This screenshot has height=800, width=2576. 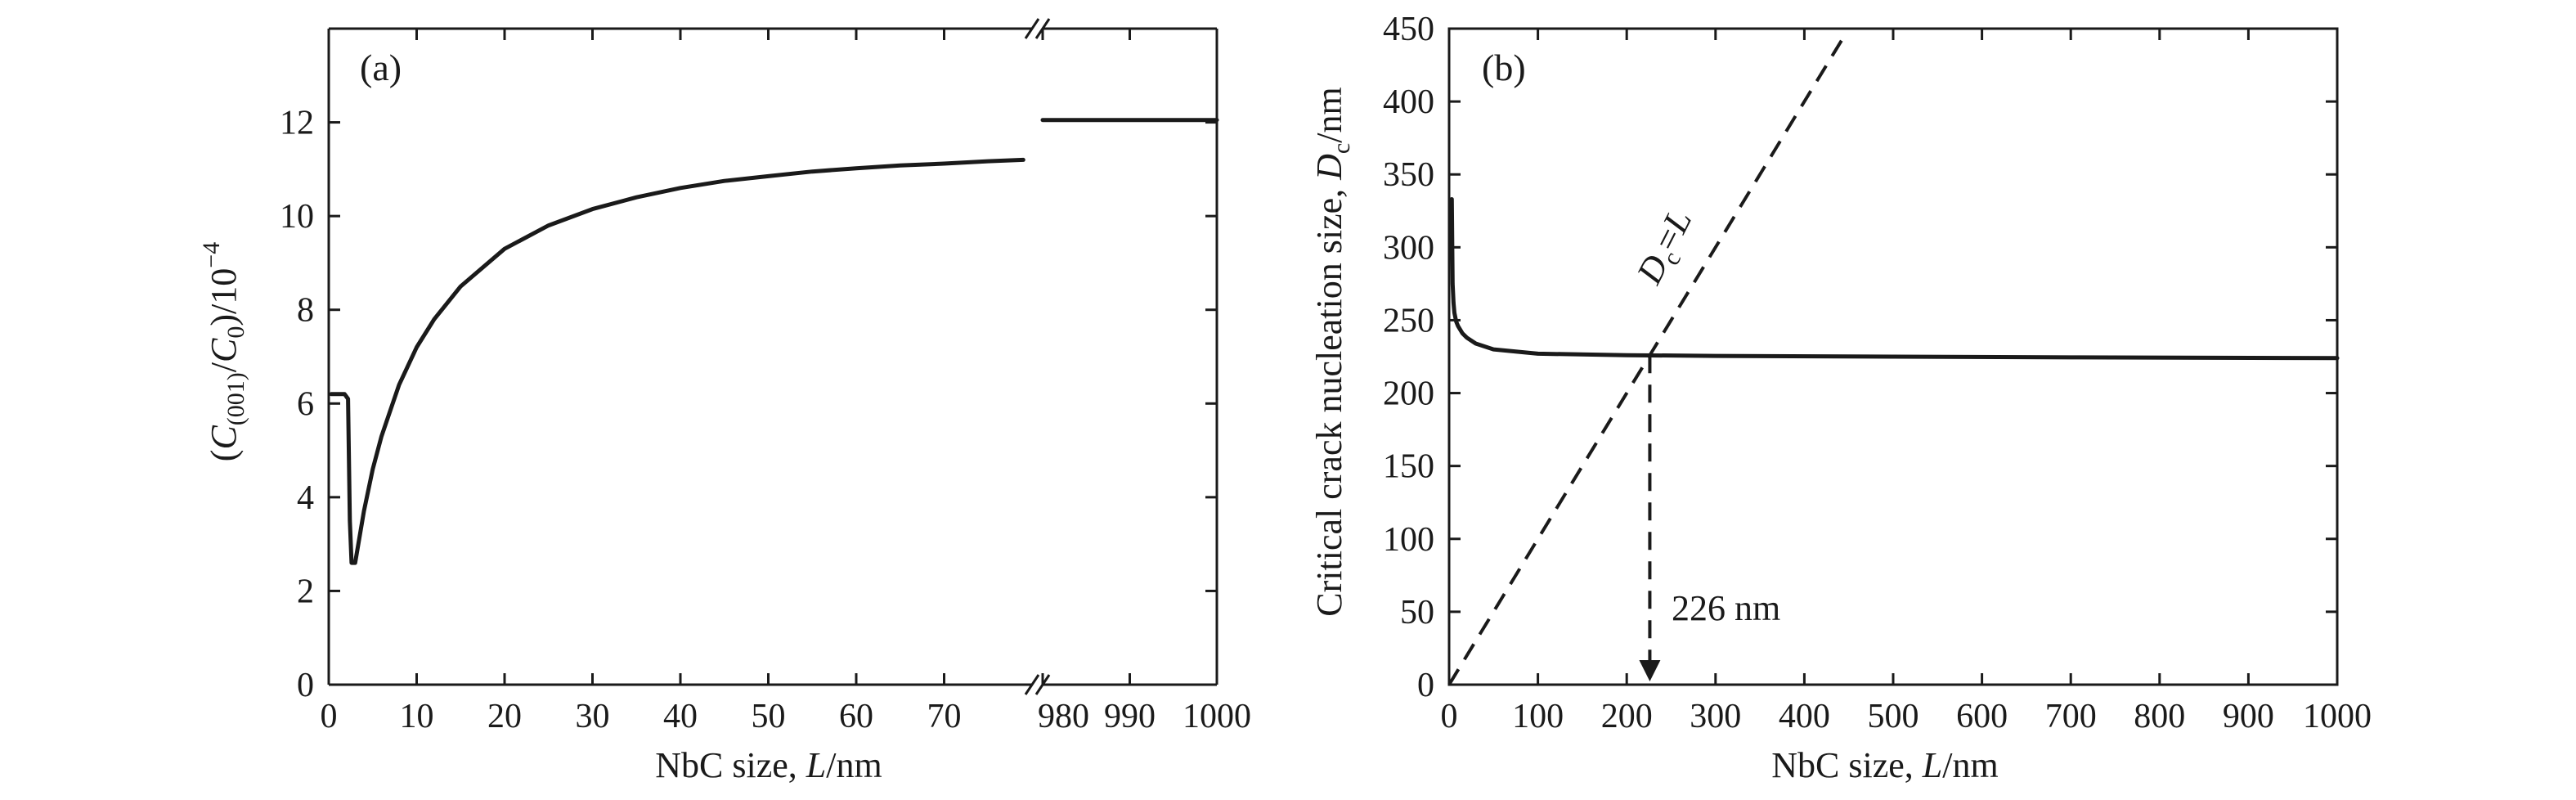 I want to click on dashed-line-dc-equals-l, so click(x=1647, y=360).